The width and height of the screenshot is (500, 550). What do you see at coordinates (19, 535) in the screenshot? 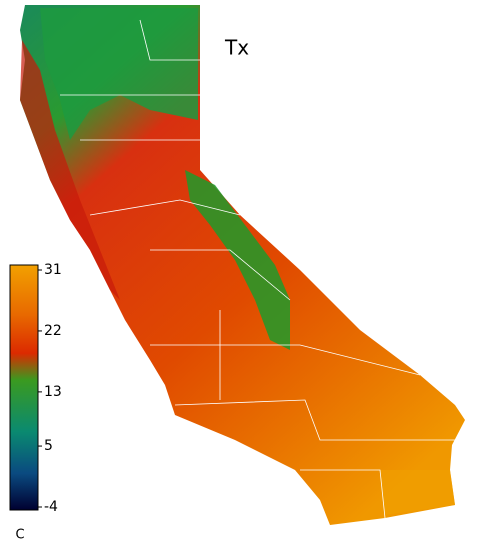
I see `legend-unit: C` at bounding box center [19, 535].